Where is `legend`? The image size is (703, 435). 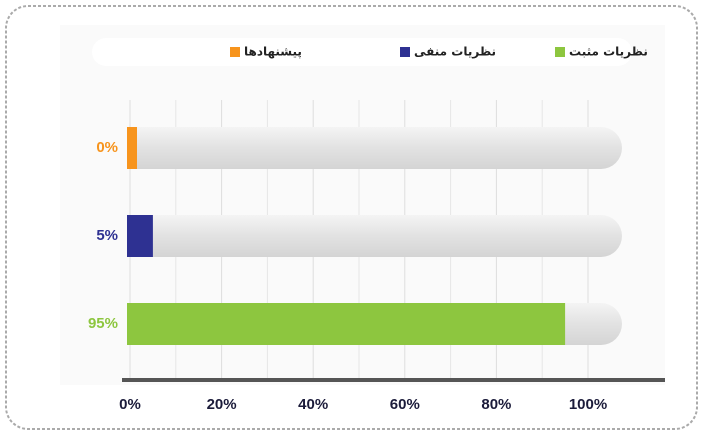 legend is located at coordinates (362, 52).